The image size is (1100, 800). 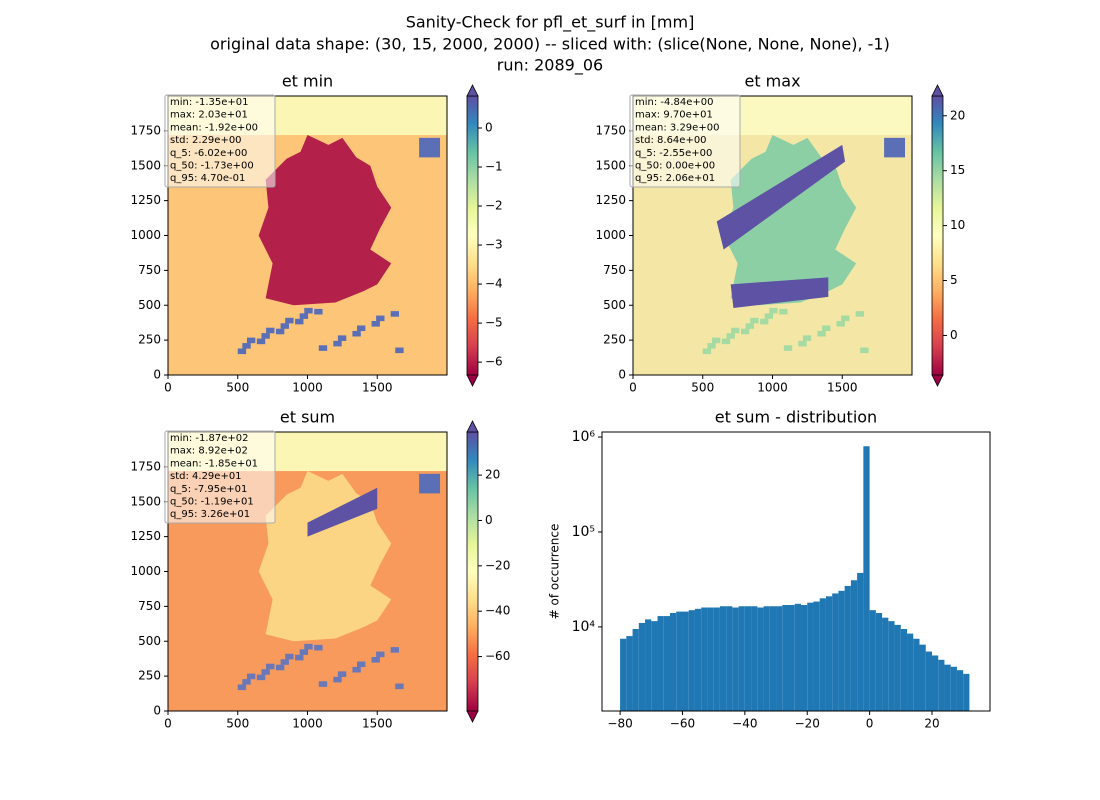 What do you see at coordinates (677, 127) in the screenshot?
I see `stats-text: mean: 3.29e+00` at bounding box center [677, 127].